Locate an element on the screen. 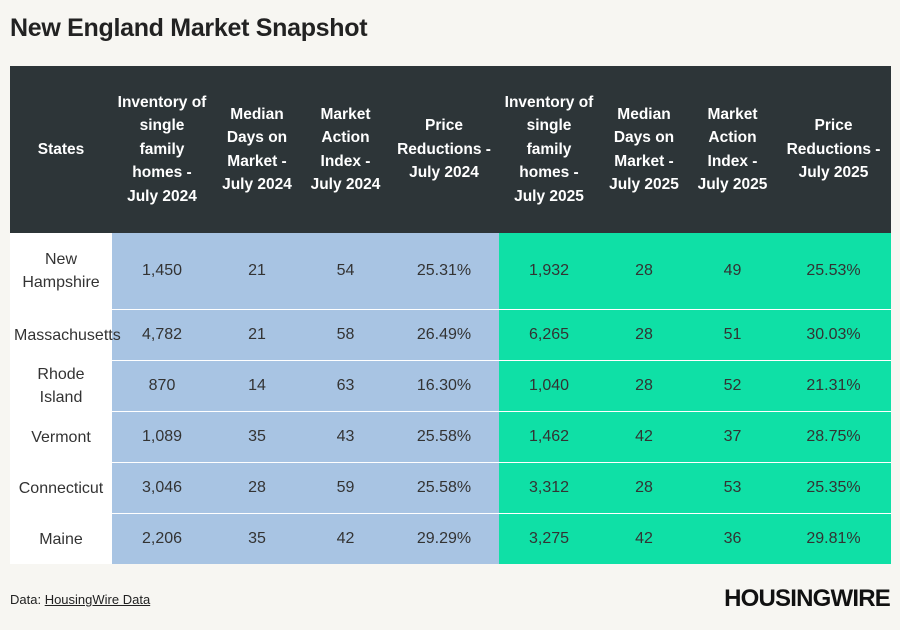  table-cell: 1,040 is located at coordinates (549, 386).